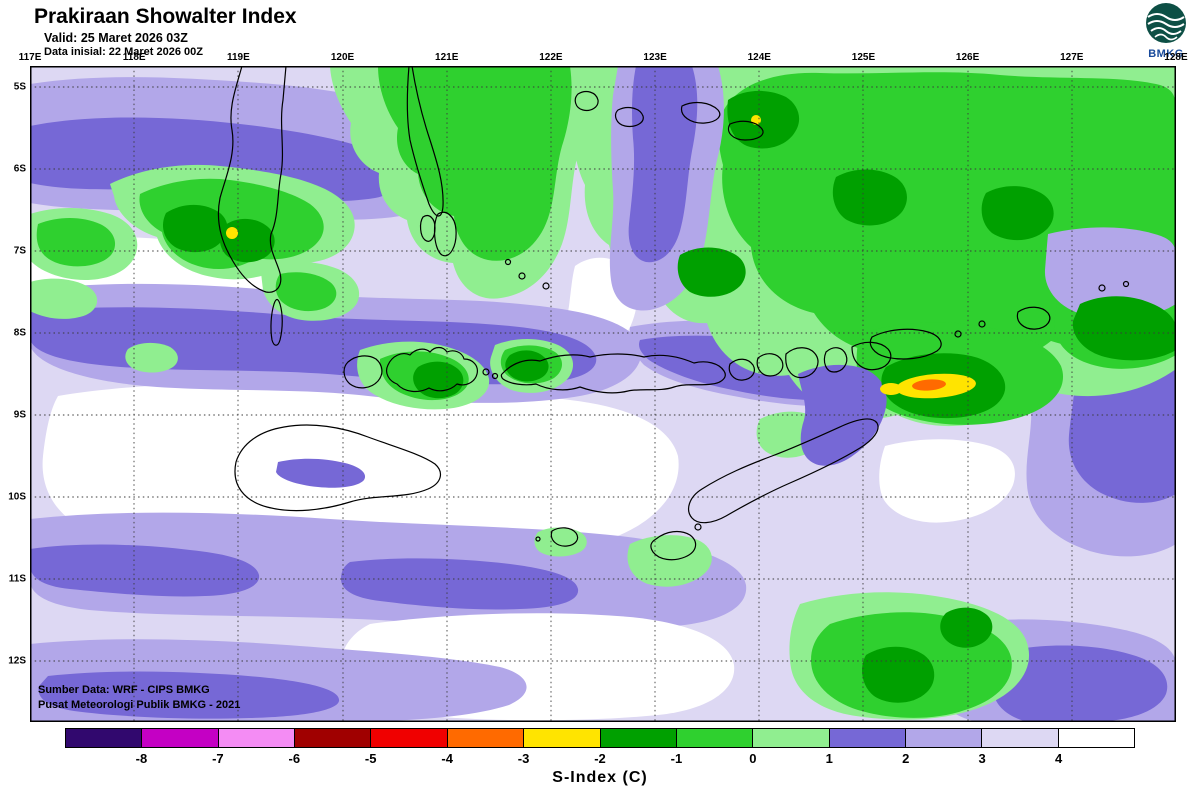  What do you see at coordinates (19, 333) in the screenshot?
I see `lat-tick-label: 8S` at bounding box center [19, 333].